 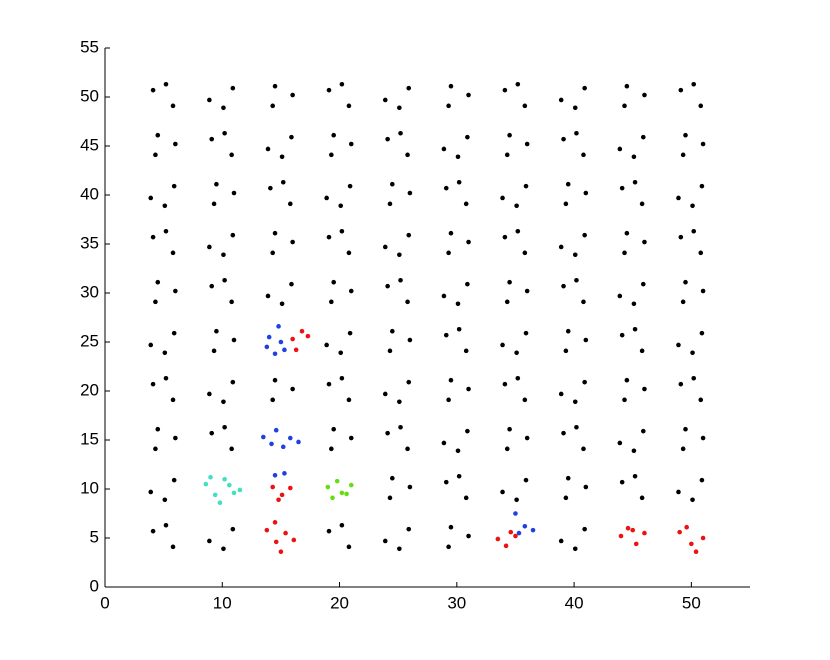 What do you see at coordinates (89, 487) in the screenshot?
I see `y-tick-label: 10` at bounding box center [89, 487].